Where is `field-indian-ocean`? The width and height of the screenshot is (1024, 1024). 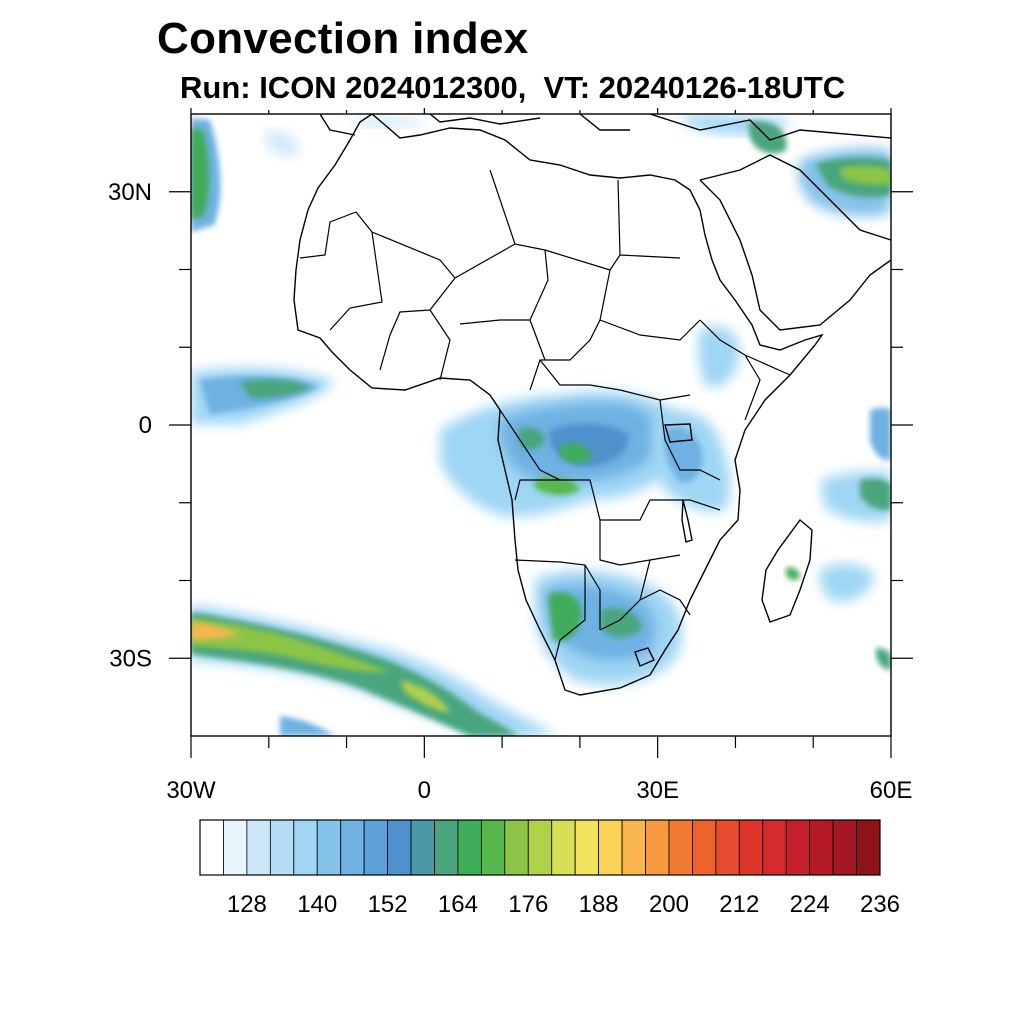 field-indian-ocean is located at coordinates (838, 538).